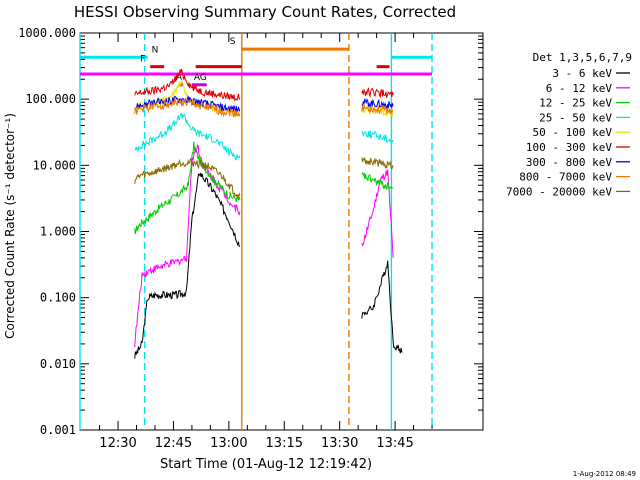  I want to click on x-tick-label: 13:00, so click(228, 443).